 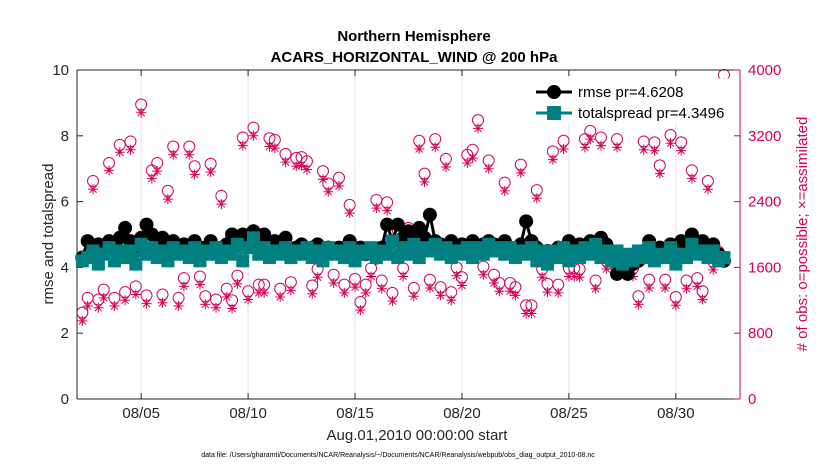 What do you see at coordinates (48, 234) in the screenshot?
I see `left-y-axis-label: rmse and totalspread` at bounding box center [48, 234].